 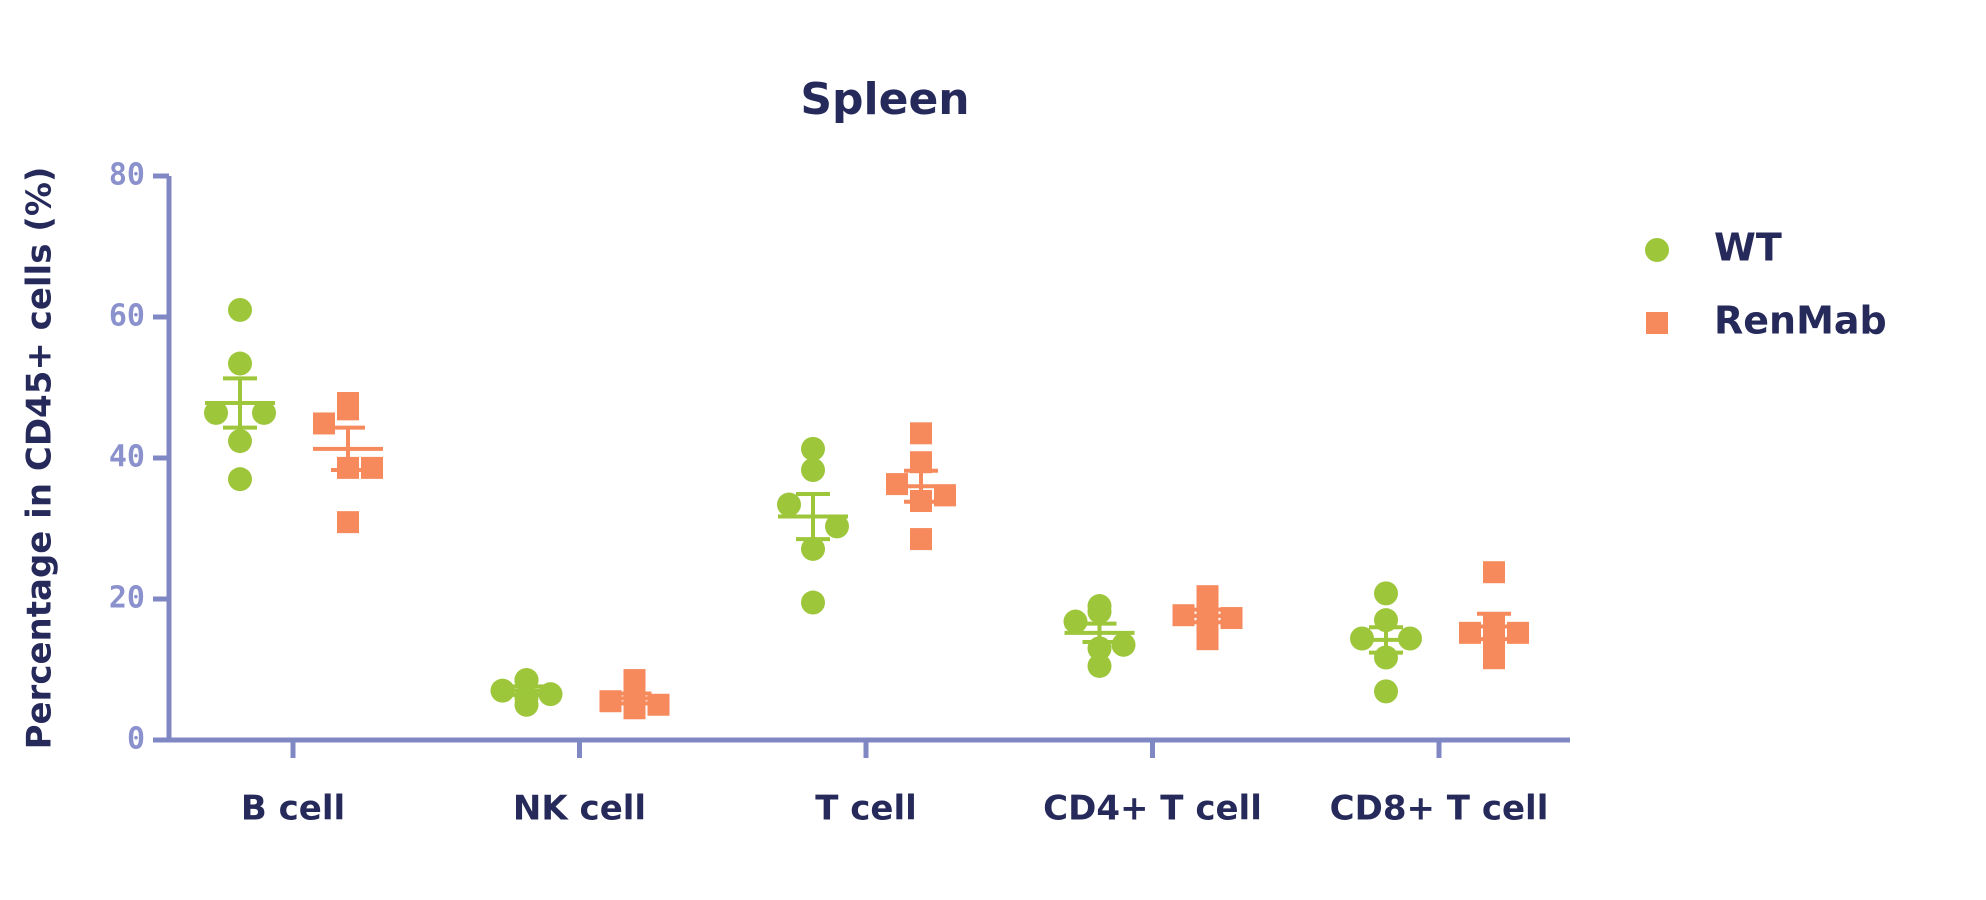 What do you see at coordinates (884, 99) in the screenshot?
I see `chart-title: Spleen` at bounding box center [884, 99].